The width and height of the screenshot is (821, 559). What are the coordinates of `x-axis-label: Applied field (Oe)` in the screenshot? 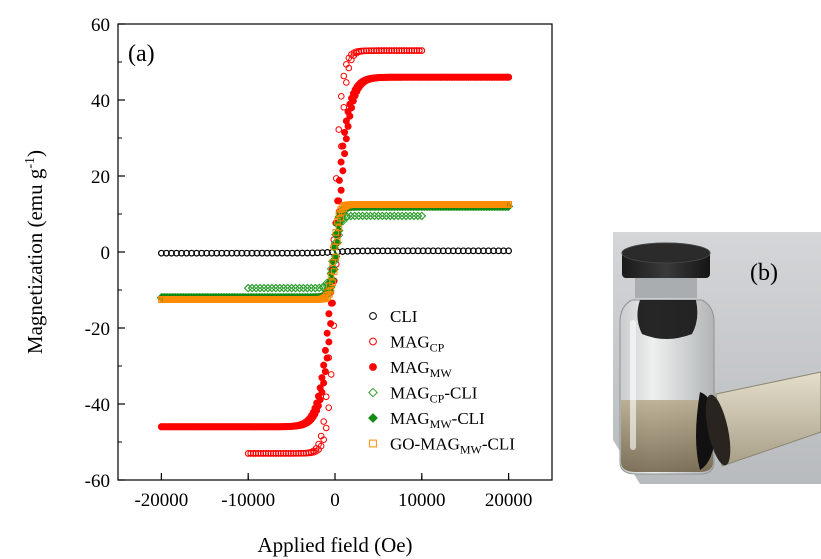 It's located at (334, 545).